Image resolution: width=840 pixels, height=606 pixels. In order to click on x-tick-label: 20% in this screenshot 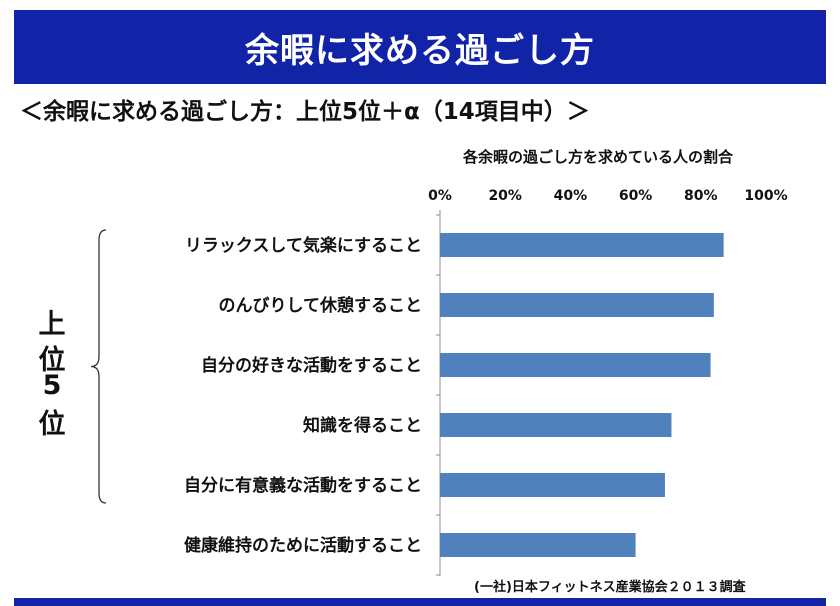, I will do `click(505, 196)`.